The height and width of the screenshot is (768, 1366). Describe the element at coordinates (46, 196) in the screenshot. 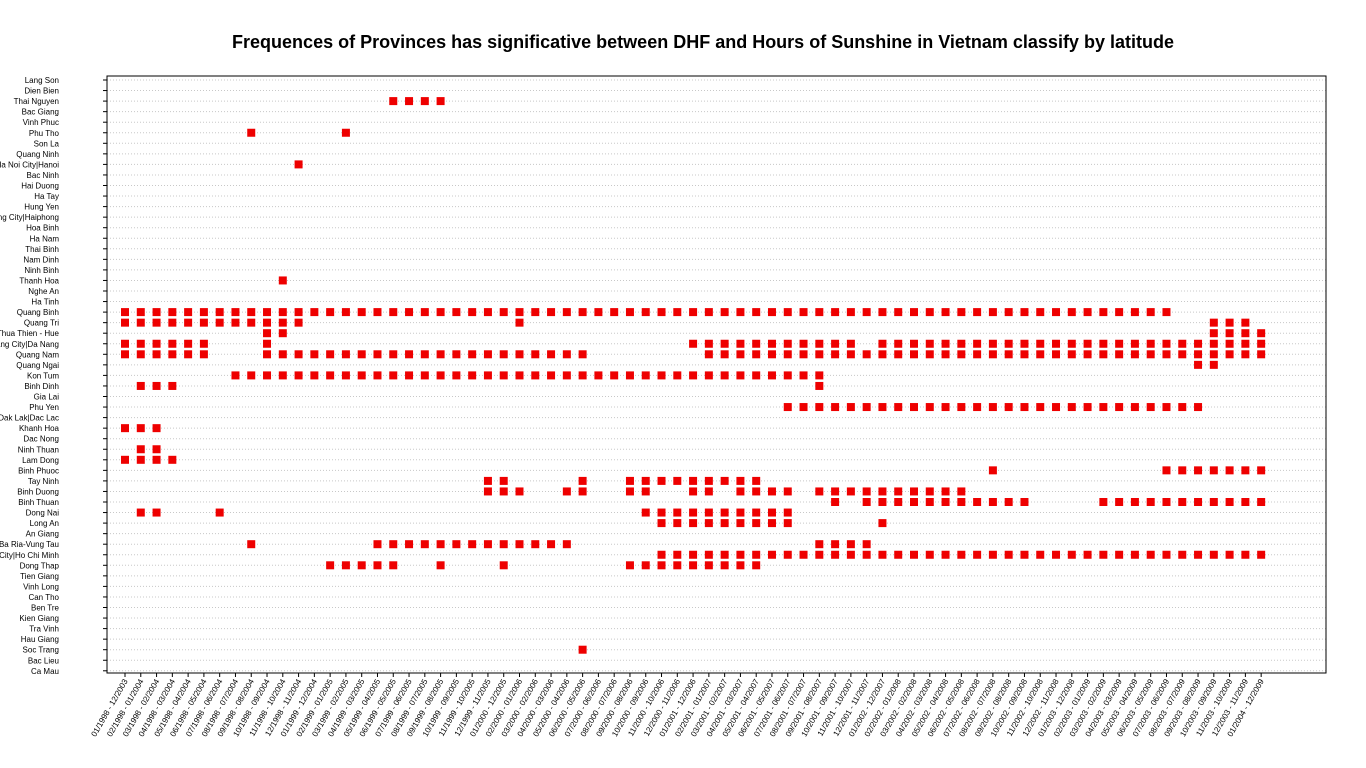

I see `y-tick-label: Ha Tay` at that location.